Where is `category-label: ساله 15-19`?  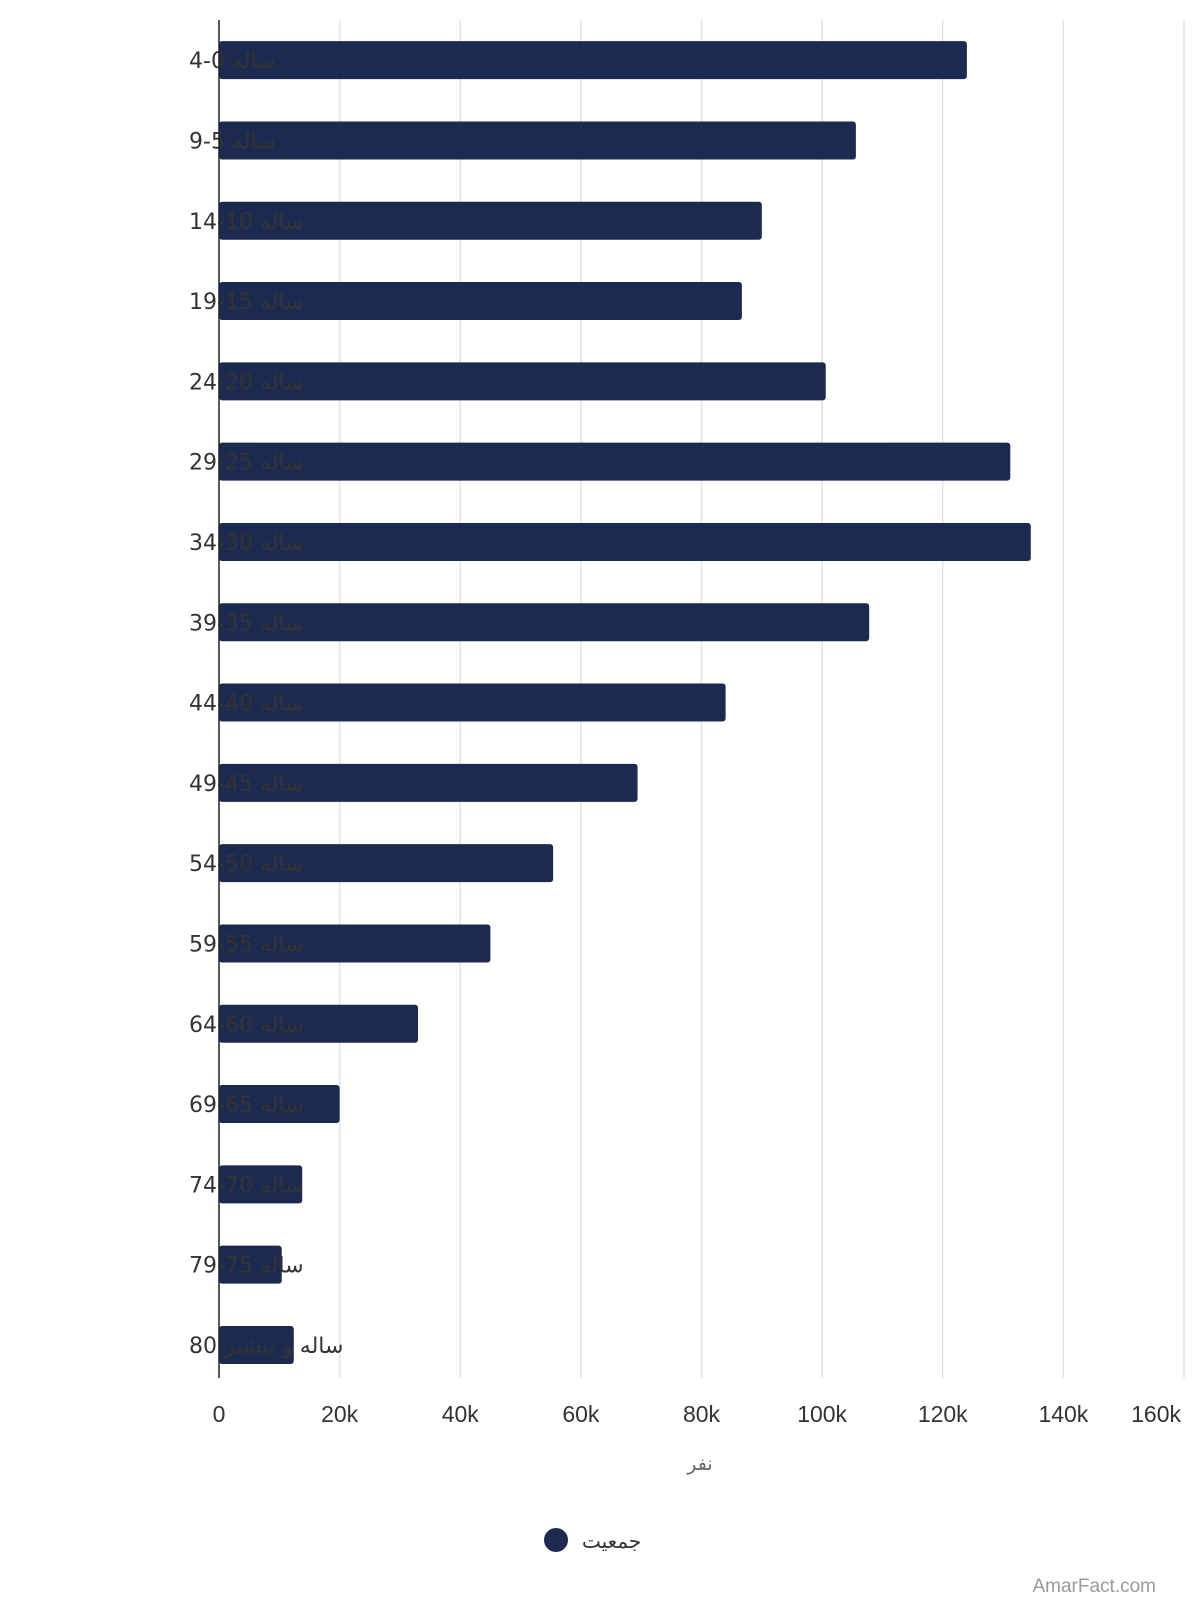 category-label: ساله 15-19 is located at coordinates (246, 302).